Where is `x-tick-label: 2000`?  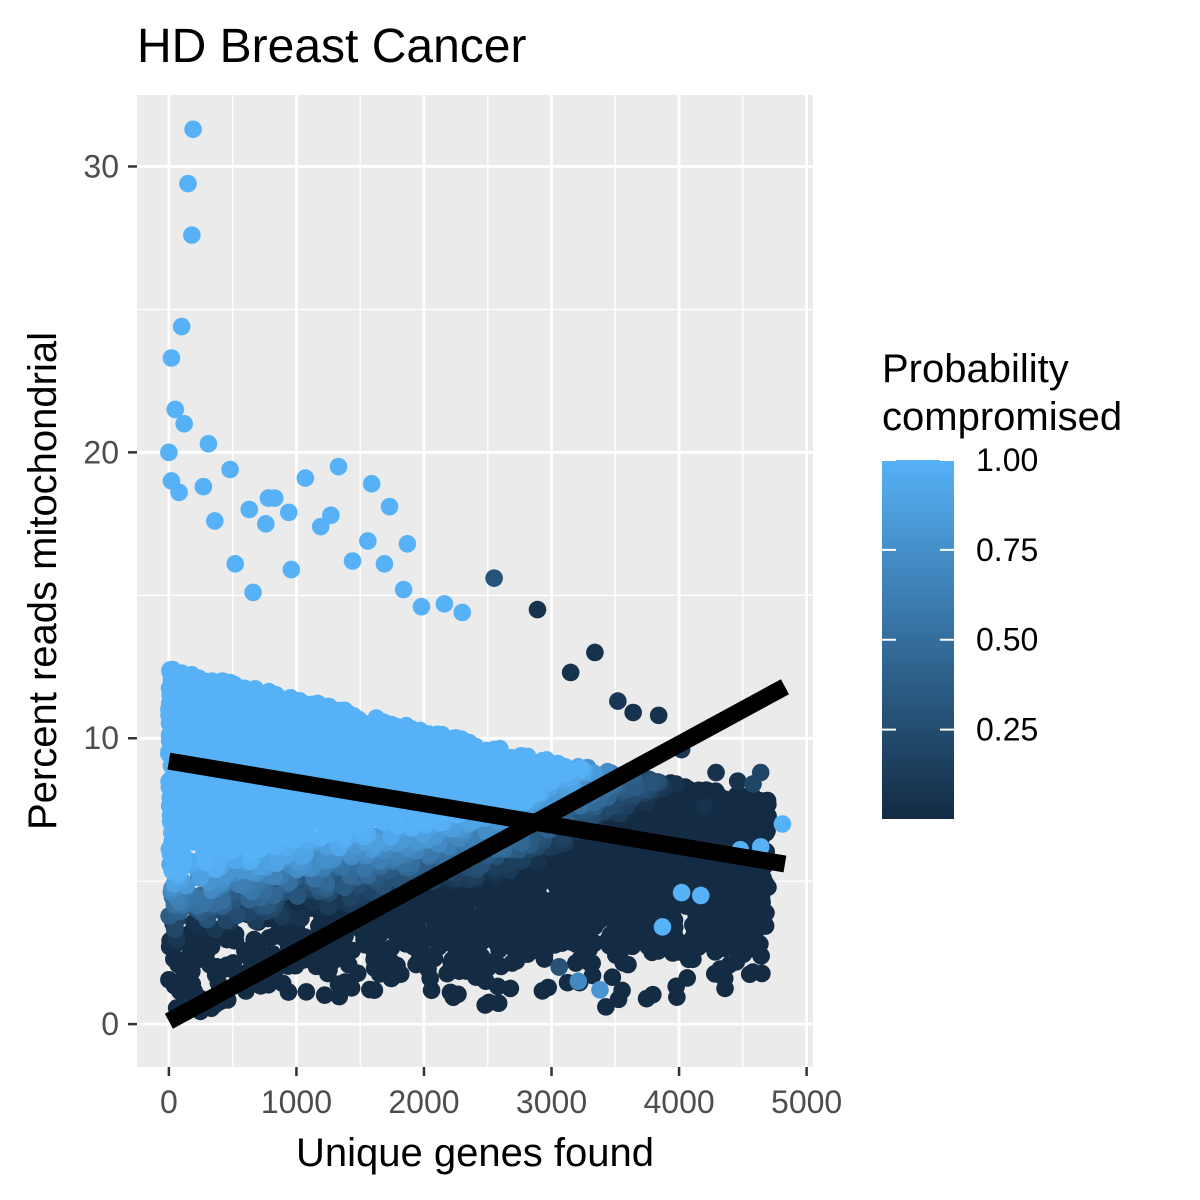 x-tick-label: 2000 is located at coordinates (423, 1102).